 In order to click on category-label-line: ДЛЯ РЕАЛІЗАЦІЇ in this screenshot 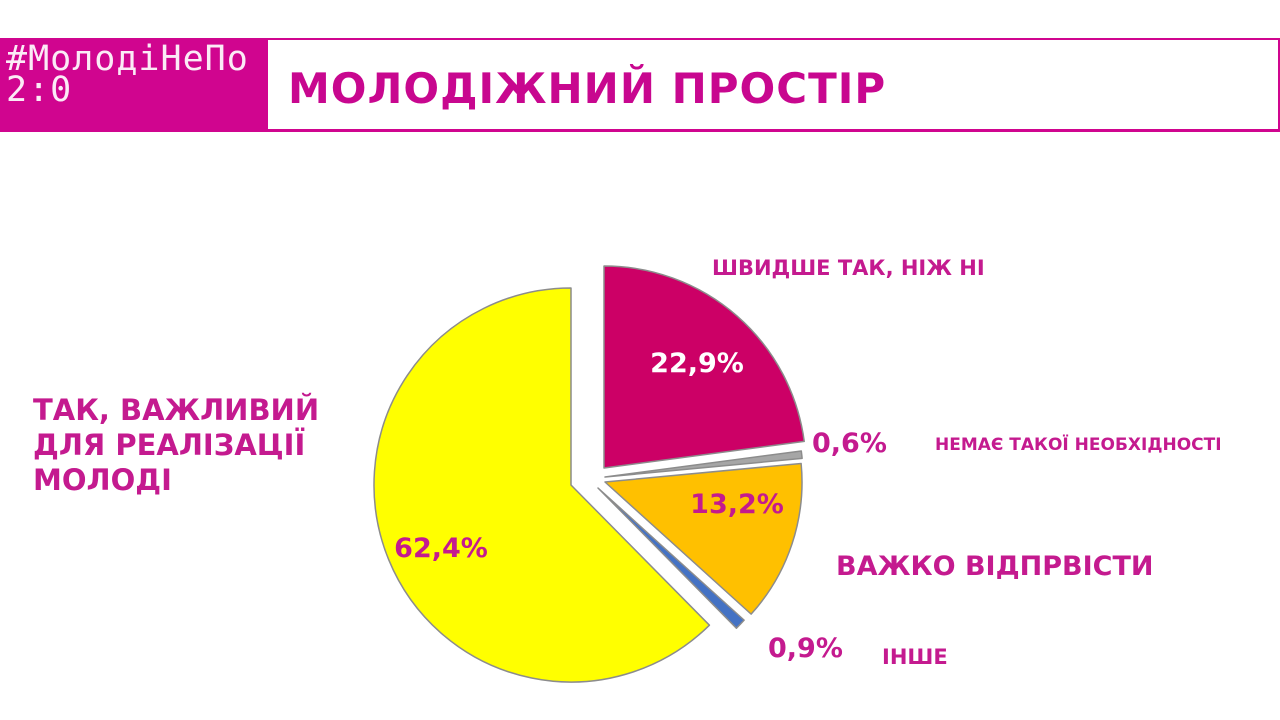, I will do `click(169, 445)`.